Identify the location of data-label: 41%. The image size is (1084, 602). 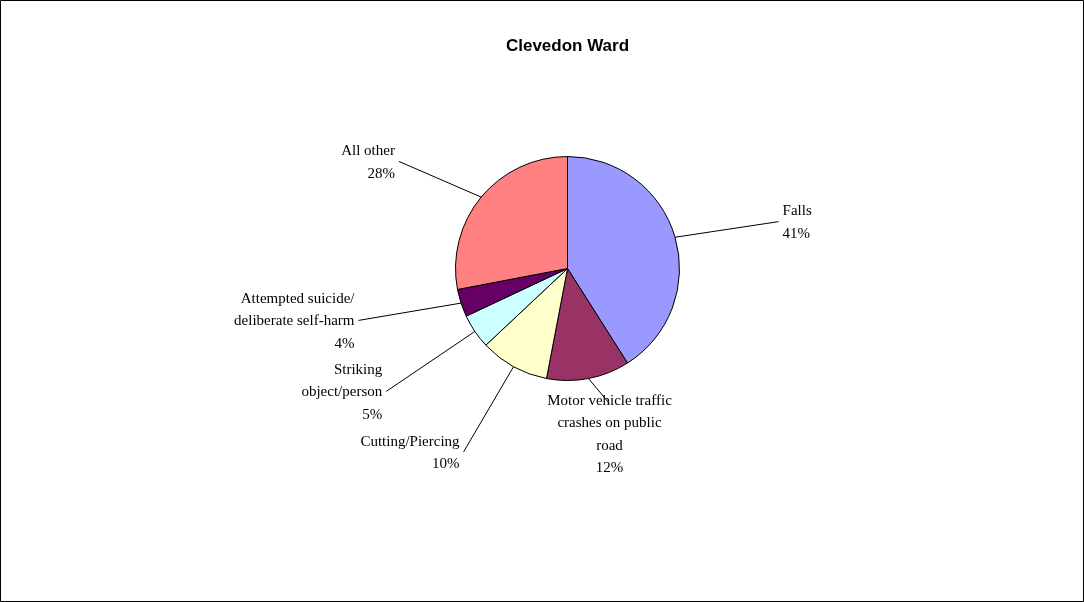
(796, 232).